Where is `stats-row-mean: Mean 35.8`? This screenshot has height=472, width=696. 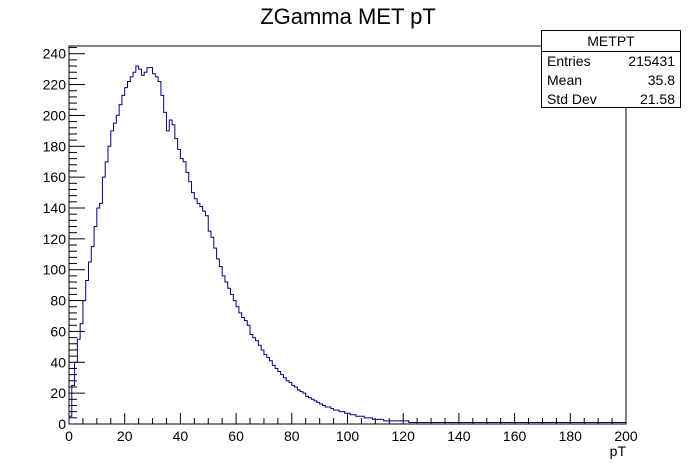
stats-row-mean: Mean 35.8 is located at coordinates (611, 80).